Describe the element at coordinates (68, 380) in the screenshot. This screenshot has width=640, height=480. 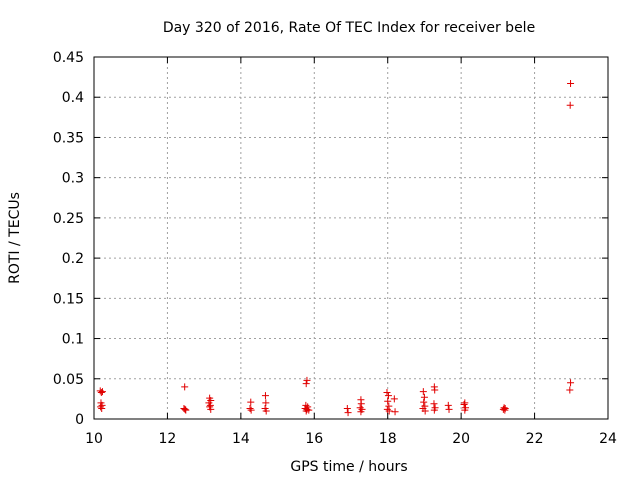
I see `y-tick-label: 0.05` at that location.